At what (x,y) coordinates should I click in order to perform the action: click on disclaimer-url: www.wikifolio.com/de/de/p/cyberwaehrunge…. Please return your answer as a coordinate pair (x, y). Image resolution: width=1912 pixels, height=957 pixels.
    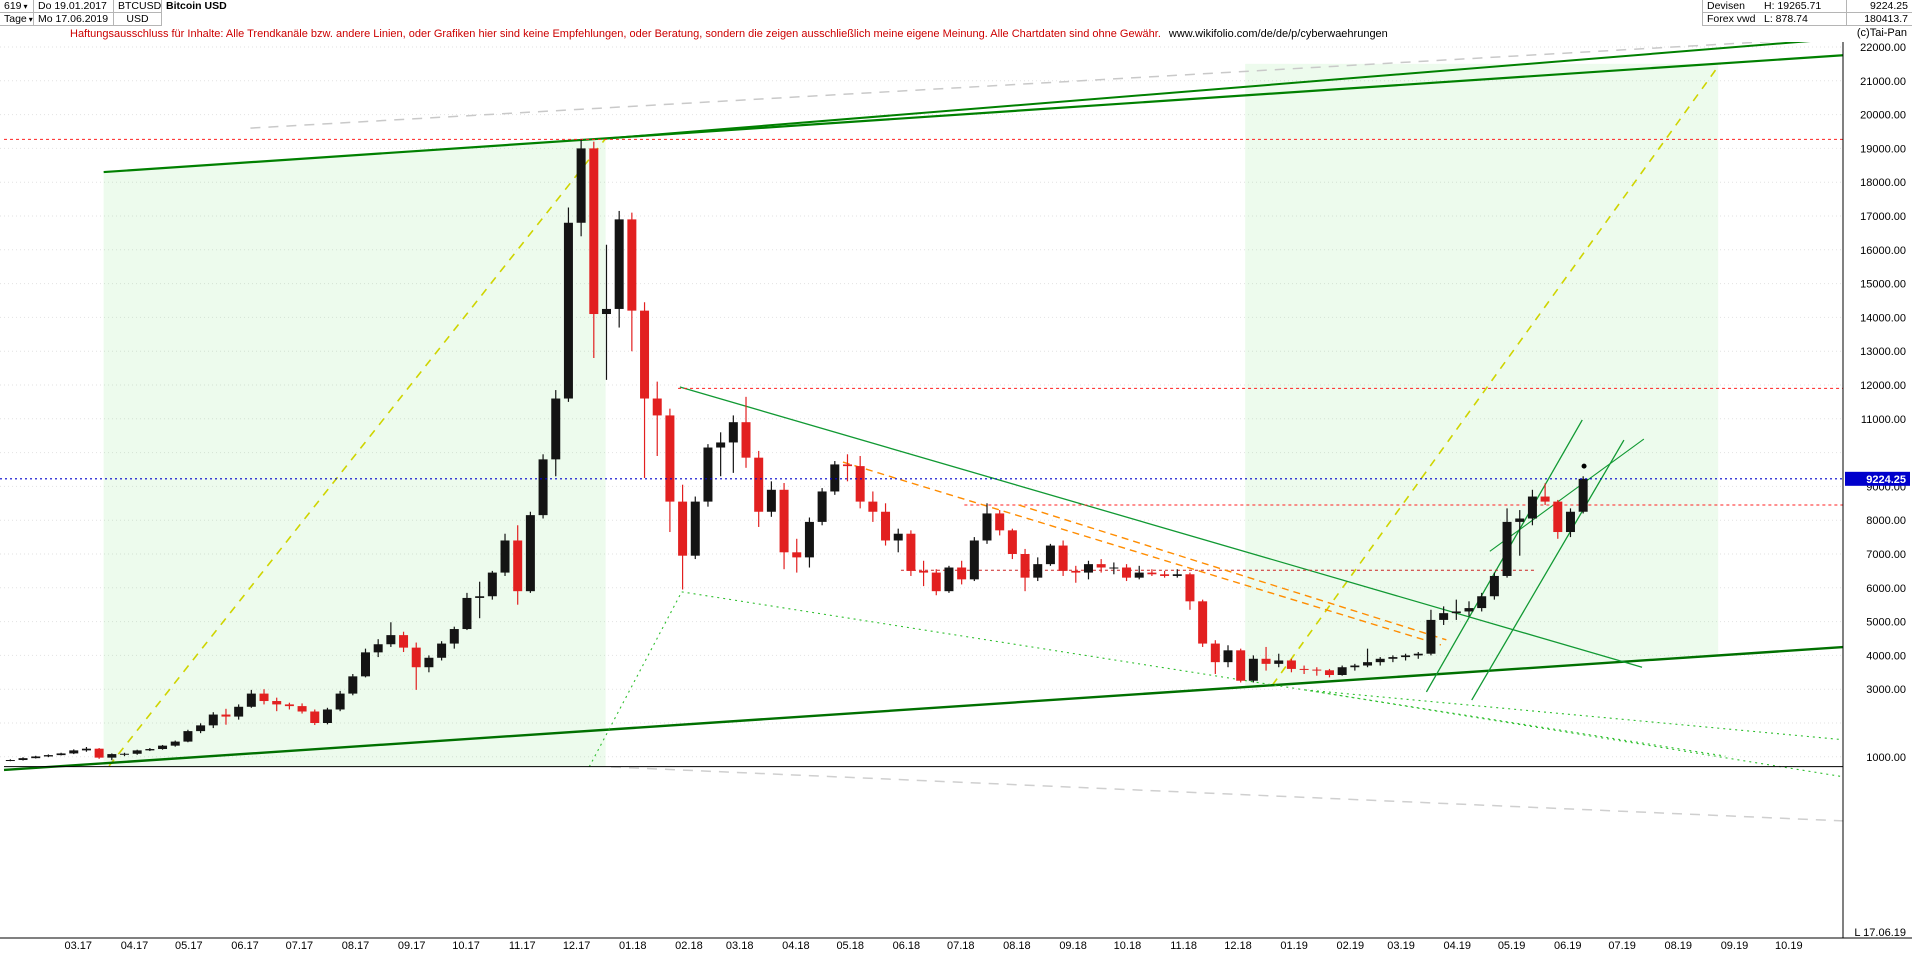
    Looking at the image, I should click on (1278, 34).